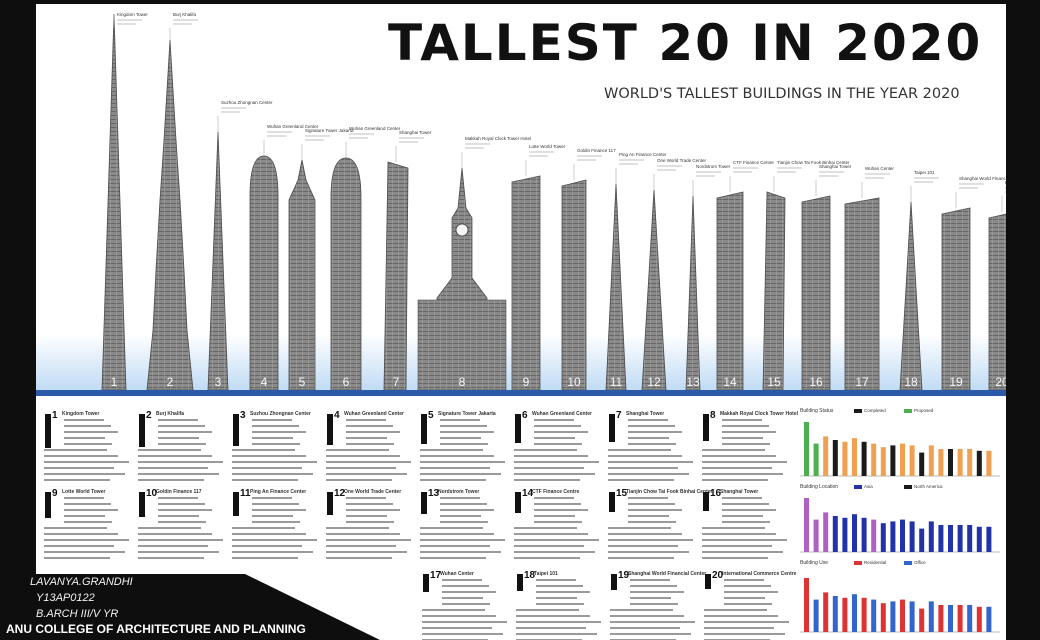 This screenshot has width=1040, height=640. I want to click on tower-callout-name: Lotte World Tower, so click(547, 146).